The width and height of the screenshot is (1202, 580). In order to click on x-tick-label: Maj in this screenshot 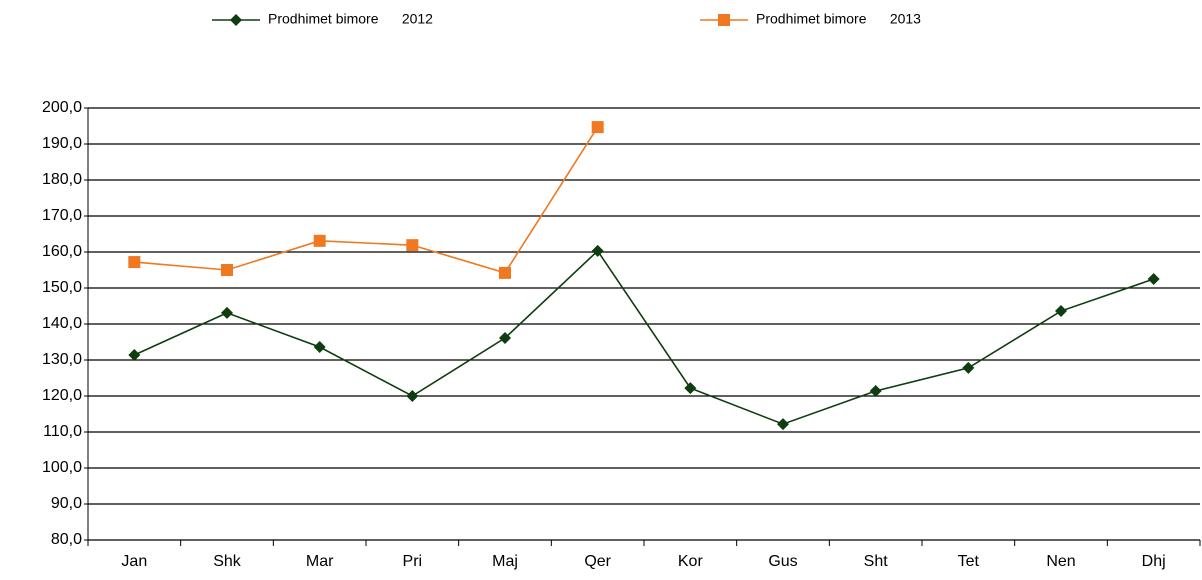, I will do `click(505, 561)`.